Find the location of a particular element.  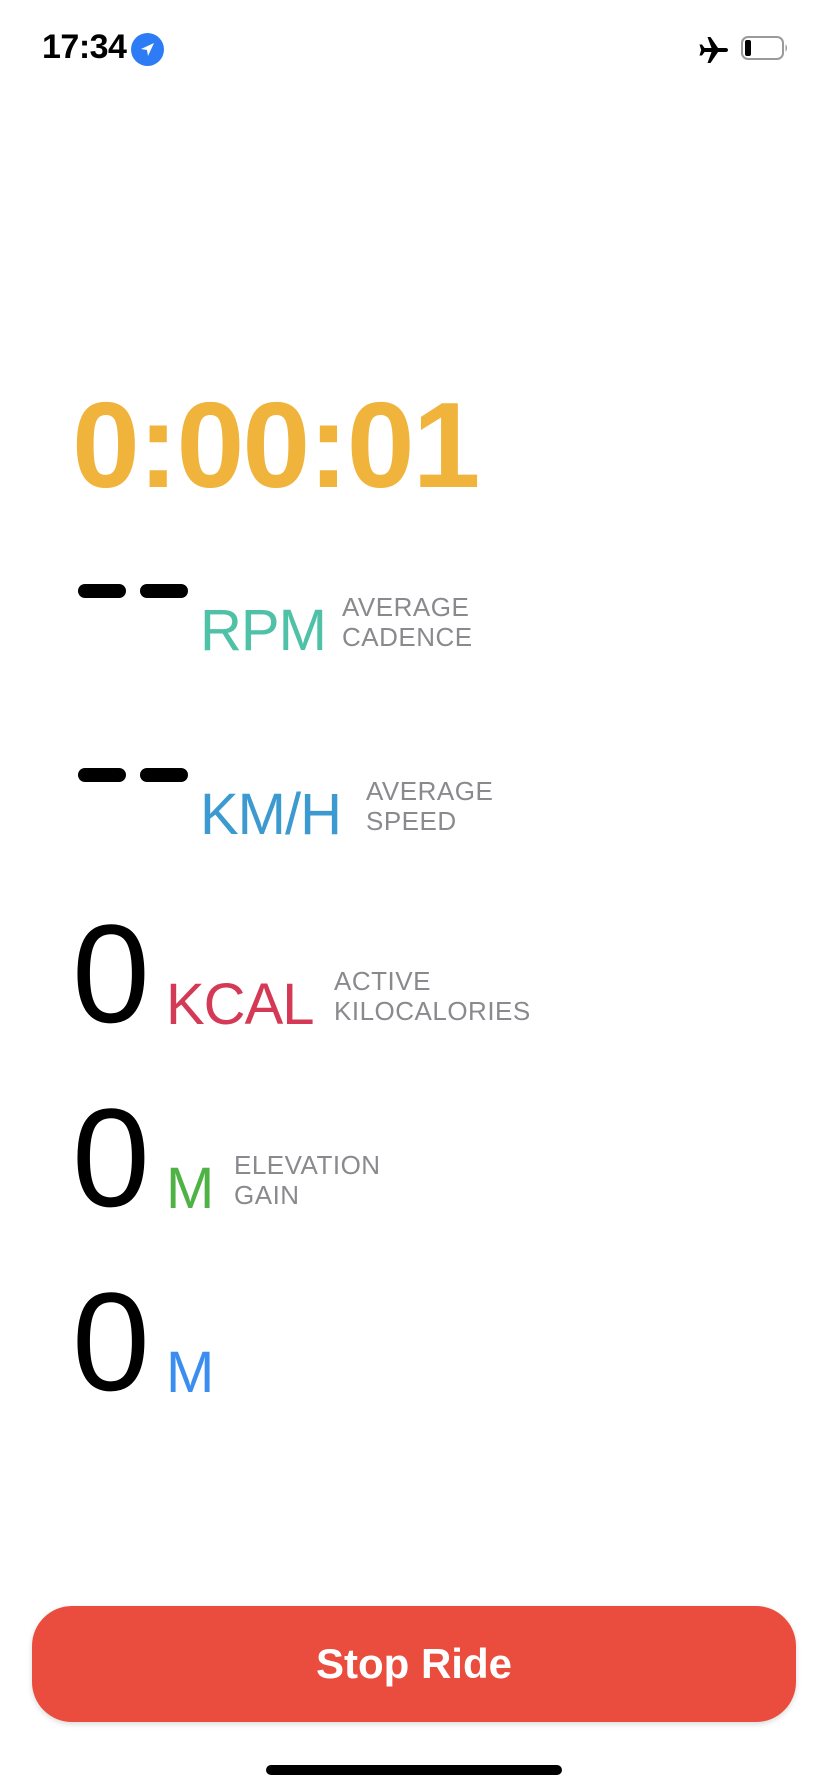

status-bar: 17:34 is located at coordinates (414, 50).